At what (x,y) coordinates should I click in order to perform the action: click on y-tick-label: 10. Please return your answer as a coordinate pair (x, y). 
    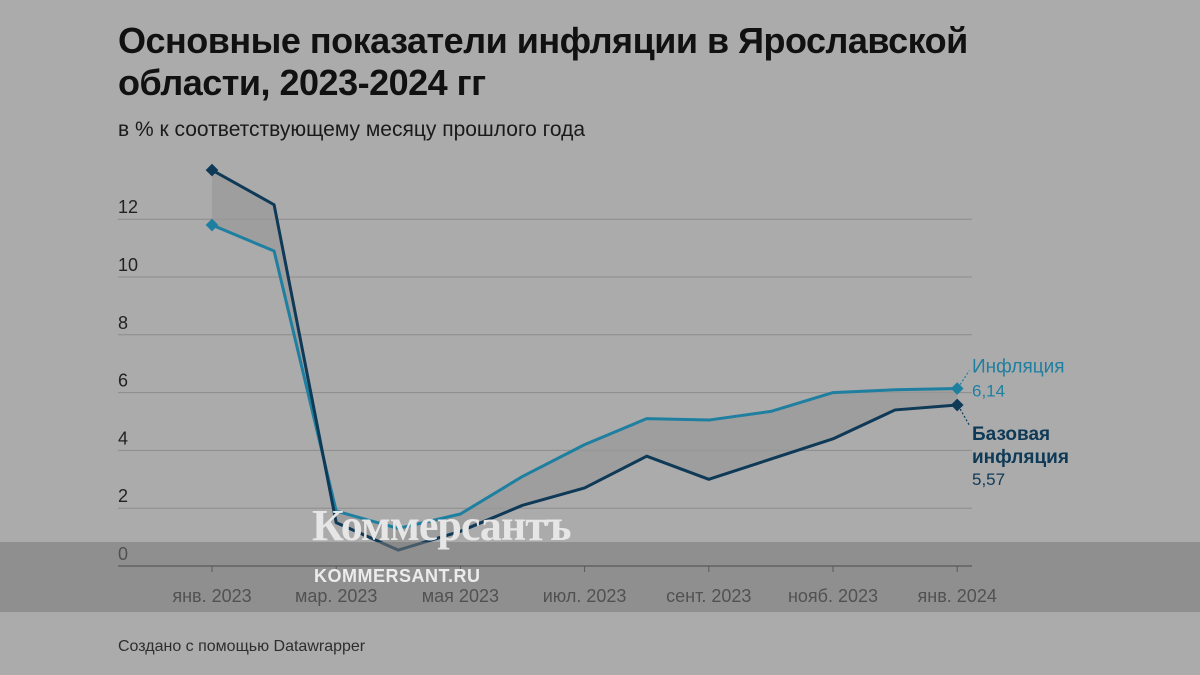
    Looking at the image, I should click on (128, 265).